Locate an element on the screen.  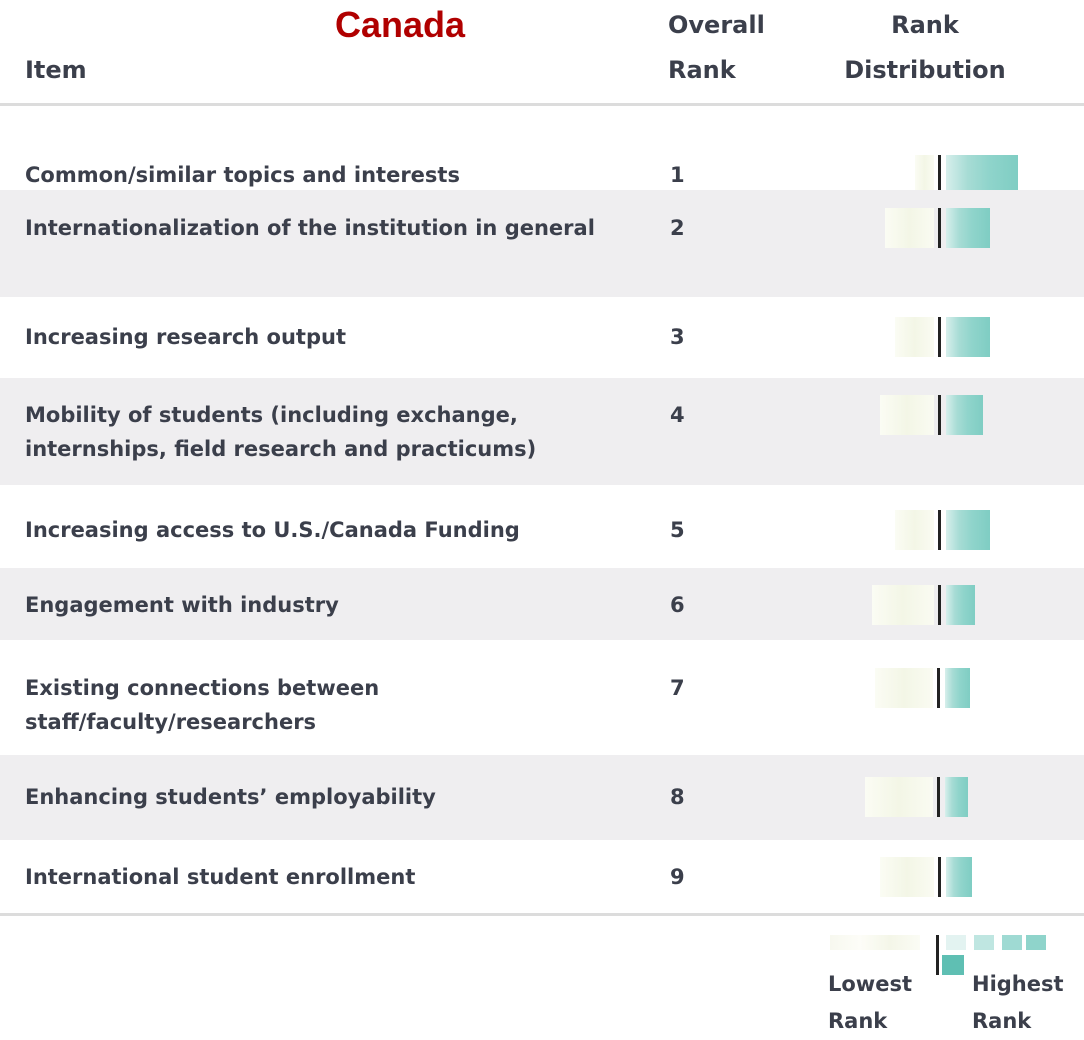
footer-rule is located at coordinates (542, 914).